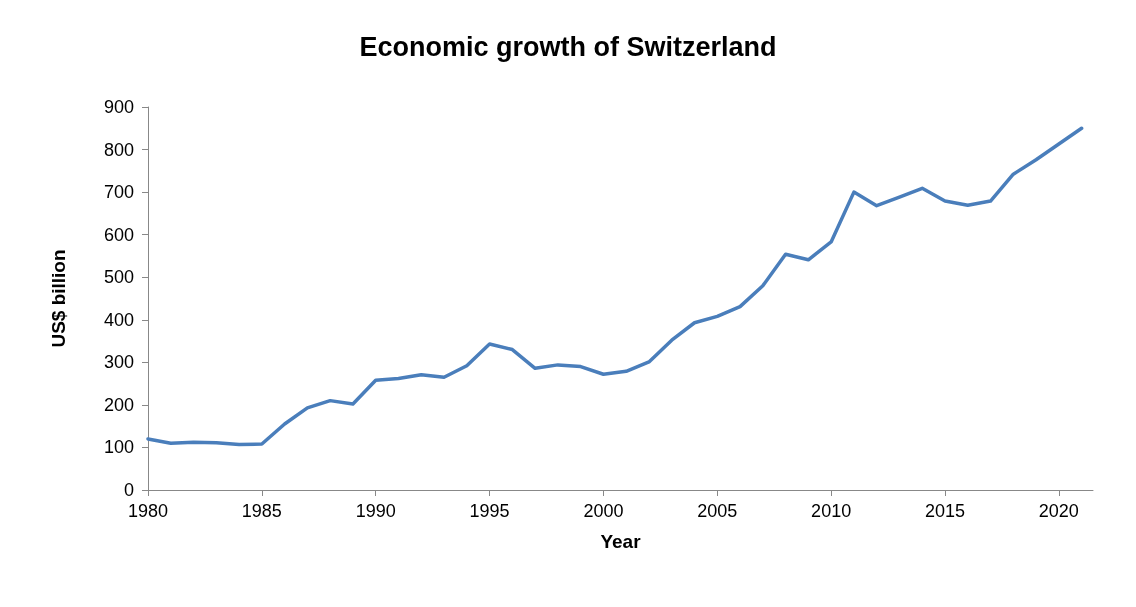  Describe the element at coordinates (118, 192) in the screenshot. I see `y-tick-label: 700` at that location.